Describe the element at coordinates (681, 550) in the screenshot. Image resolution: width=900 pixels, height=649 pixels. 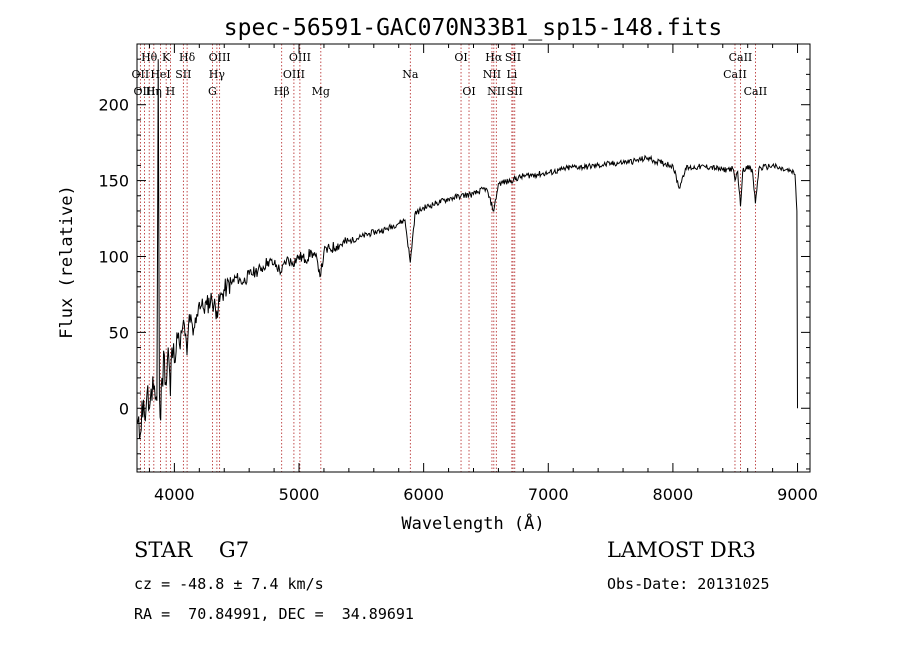
I see `survey-text: LAMOST DR3` at that location.